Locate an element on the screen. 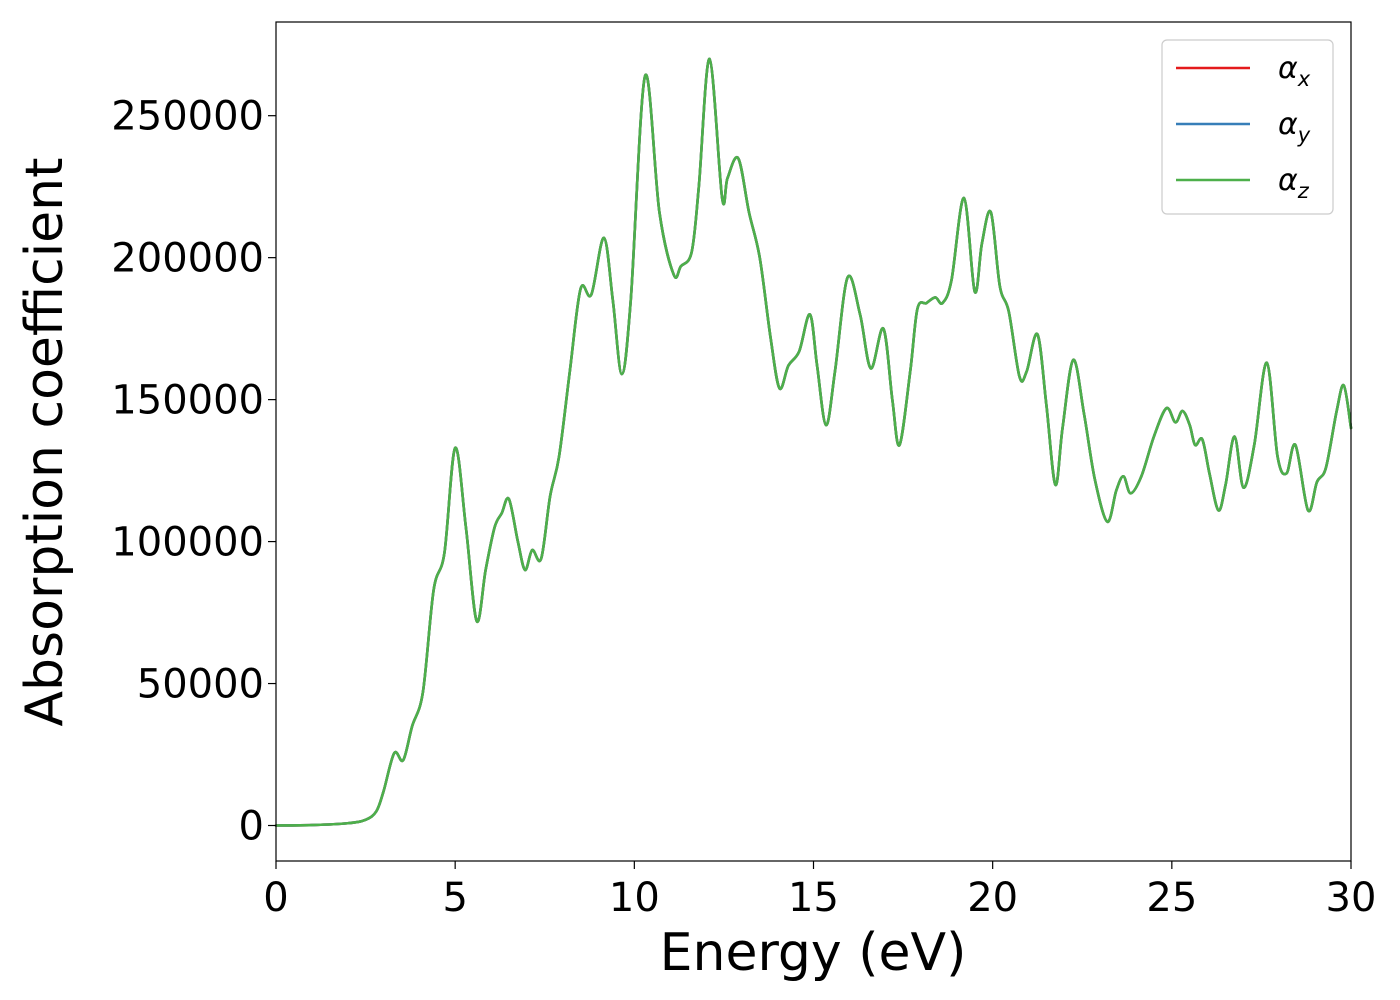 The width and height of the screenshot is (1400, 1000). legend-subscript: x is located at coordinates (1304, 79).